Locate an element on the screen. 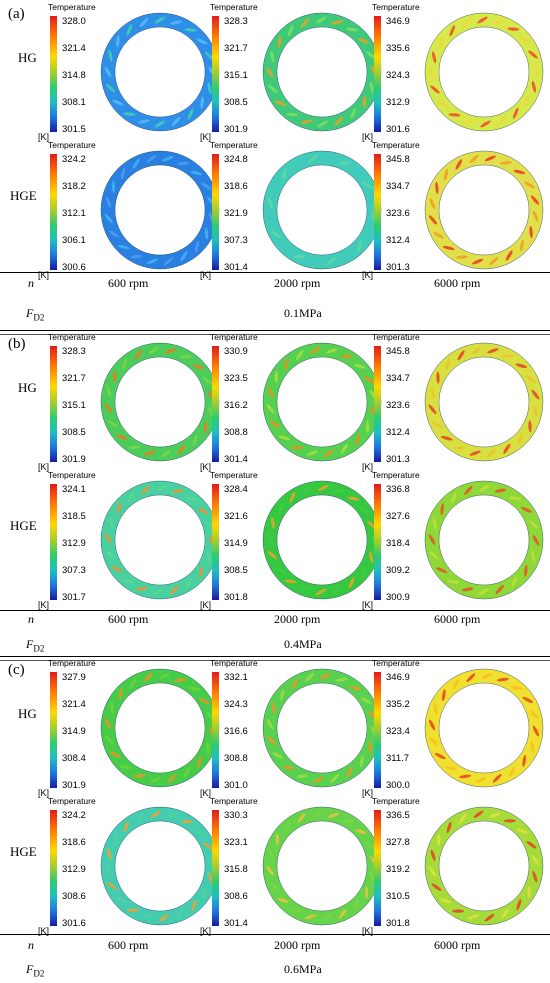 The image size is (550, 983). colorbar: Temperature 328.0 321.4 314.8 308.1 301.5 [K] is located at coordinates (69, 72).